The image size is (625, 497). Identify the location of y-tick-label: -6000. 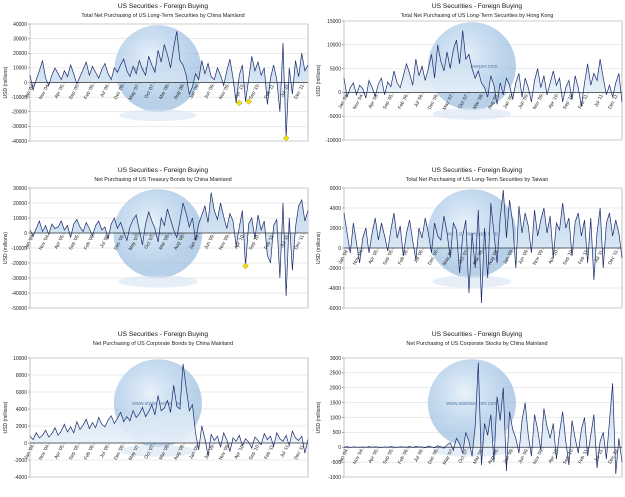
(334, 309).